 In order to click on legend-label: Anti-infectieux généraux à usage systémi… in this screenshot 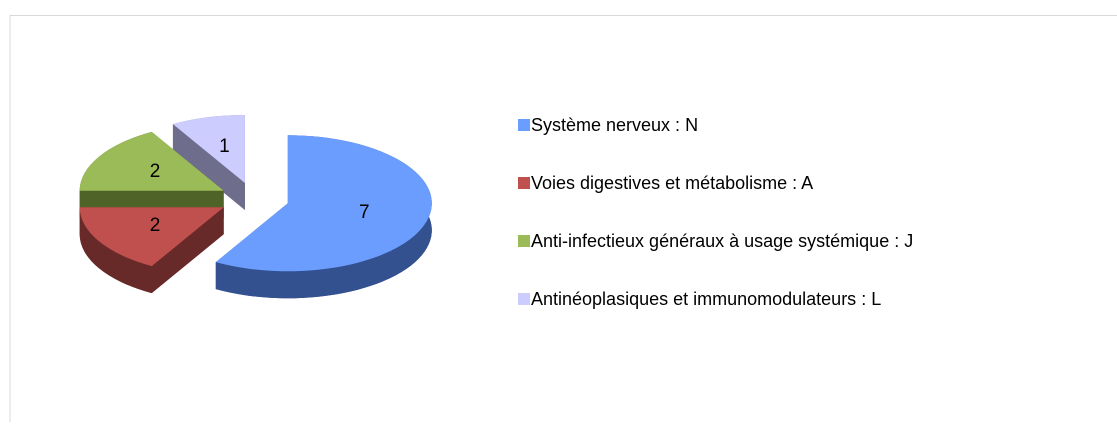, I will do `click(722, 241)`.